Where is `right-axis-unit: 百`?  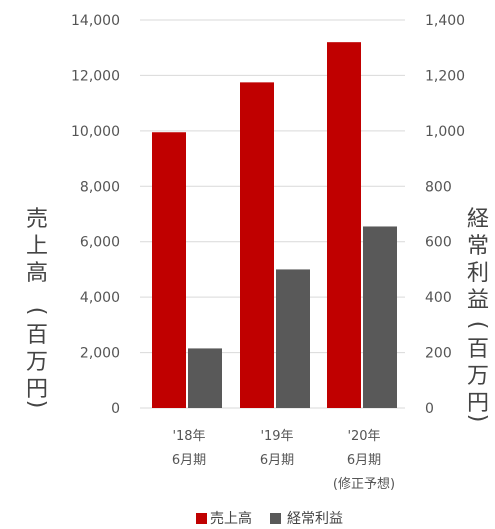 right-axis-unit: 百 is located at coordinates (478, 349).